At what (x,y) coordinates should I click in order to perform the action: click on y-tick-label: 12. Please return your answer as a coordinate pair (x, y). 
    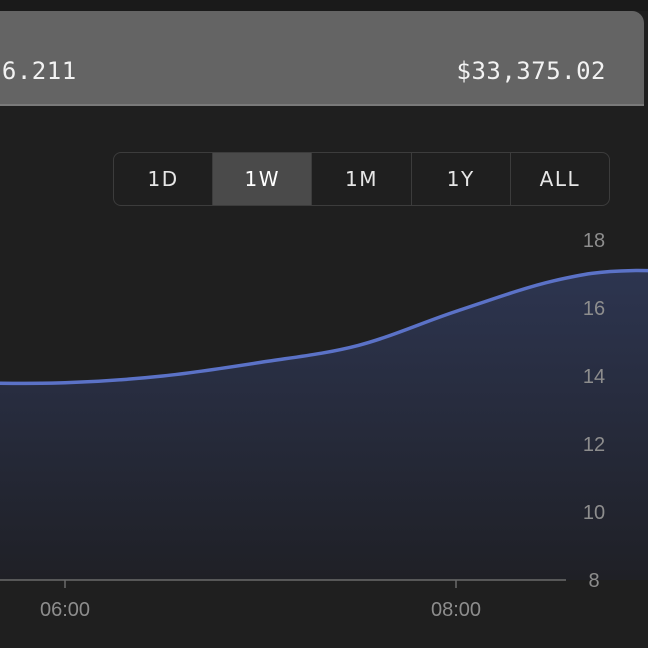
    Looking at the image, I should click on (594, 445).